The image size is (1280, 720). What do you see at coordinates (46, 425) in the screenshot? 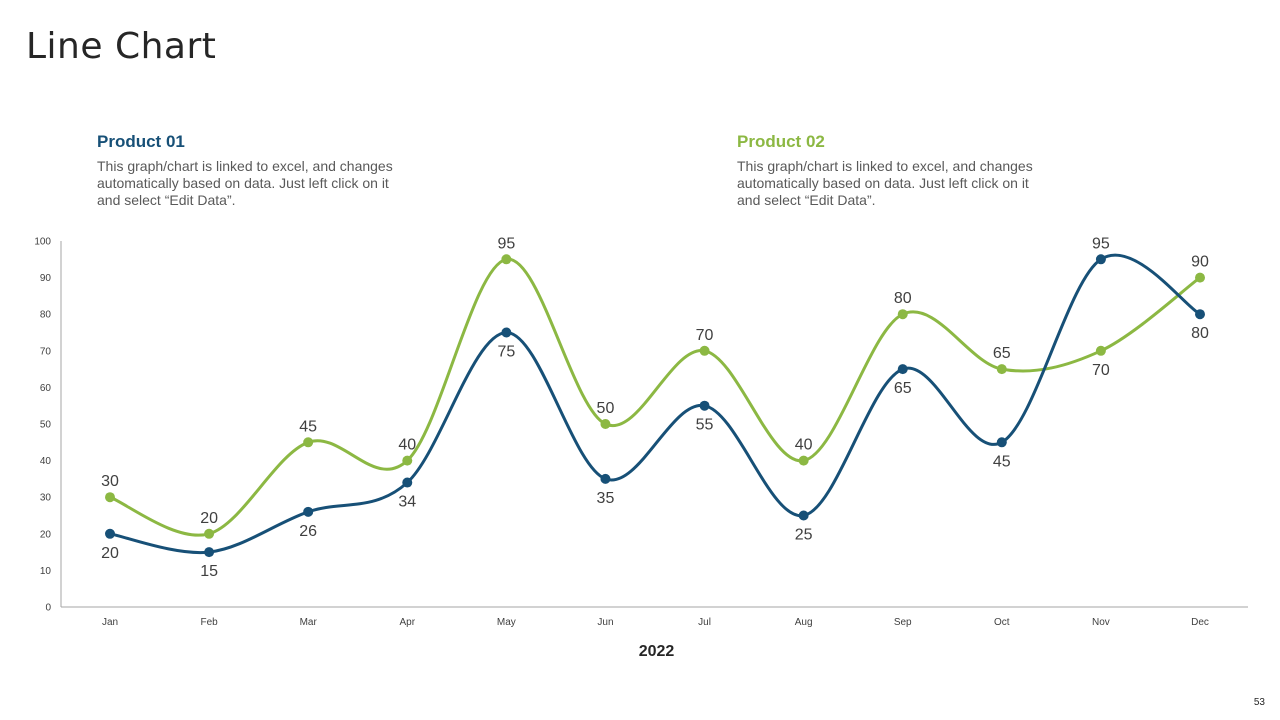
I see `y-tick-label: 50` at bounding box center [46, 425].